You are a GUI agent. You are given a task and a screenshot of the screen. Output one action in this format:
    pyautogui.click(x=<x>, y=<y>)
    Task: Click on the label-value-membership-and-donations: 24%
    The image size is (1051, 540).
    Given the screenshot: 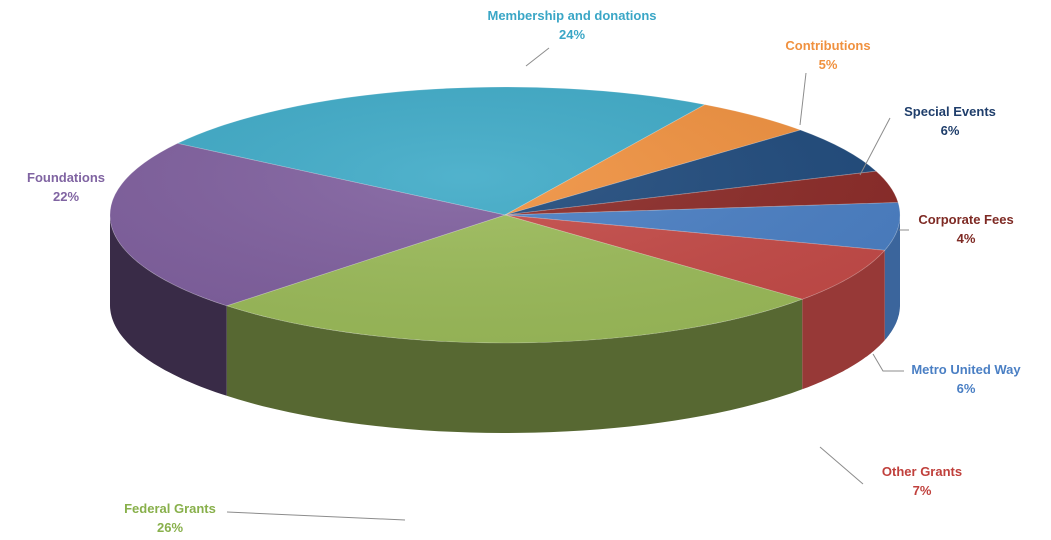 What is the action you would take?
    pyautogui.click(x=572, y=34)
    